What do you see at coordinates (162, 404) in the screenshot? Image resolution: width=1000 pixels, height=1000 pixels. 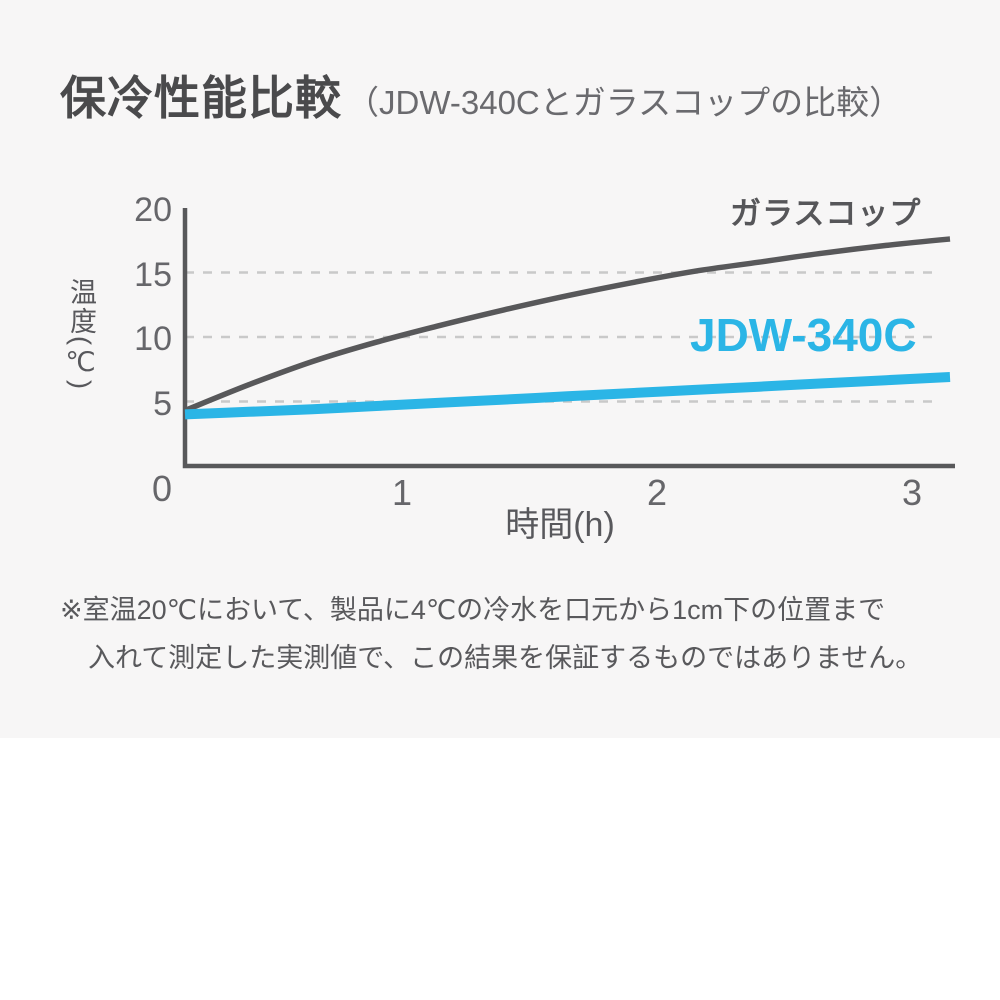 I see `y-tick-5: 5` at bounding box center [162, 404].